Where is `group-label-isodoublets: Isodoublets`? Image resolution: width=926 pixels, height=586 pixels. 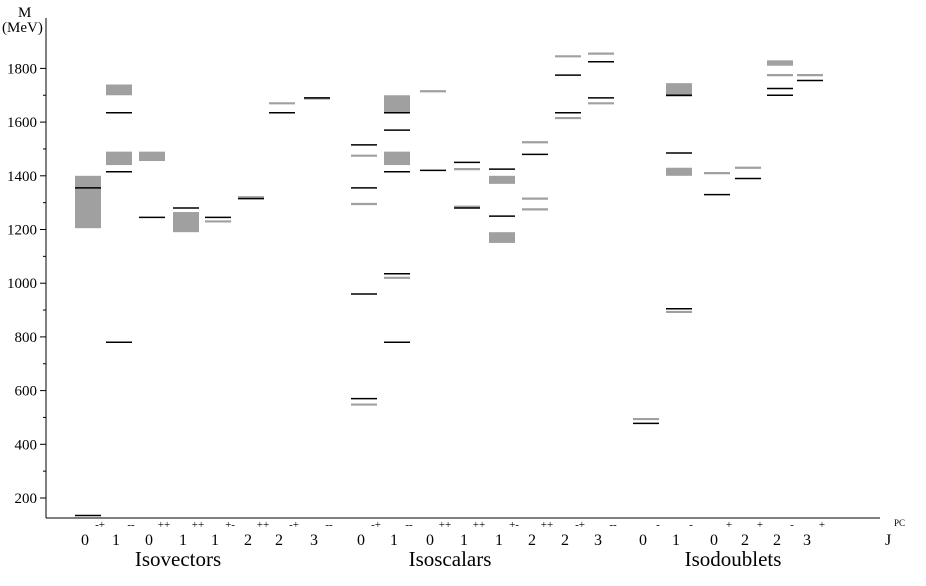
group-label-isodoublets: Isodoublets is located at coordinates (733, 559).